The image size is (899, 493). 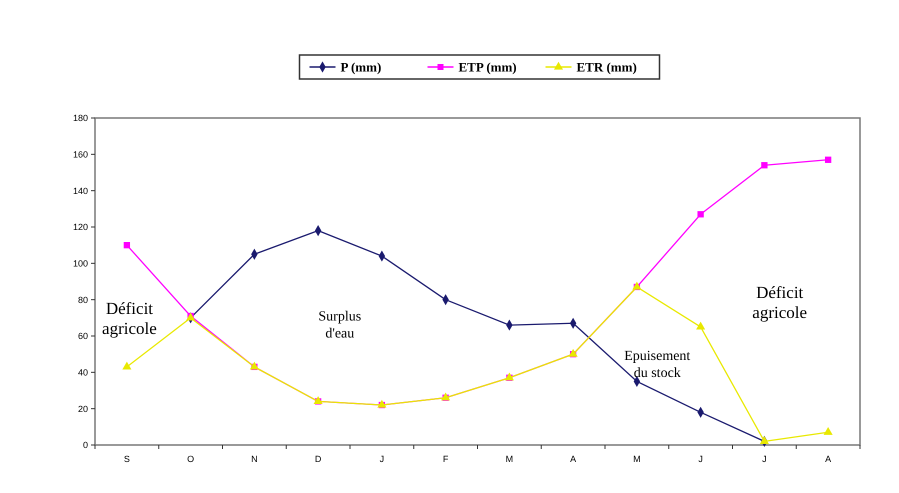 What do you see at coordinates (83, 299) in the screenshot?
I see `y-tick-label: 80` at bounding box center [83, 299].